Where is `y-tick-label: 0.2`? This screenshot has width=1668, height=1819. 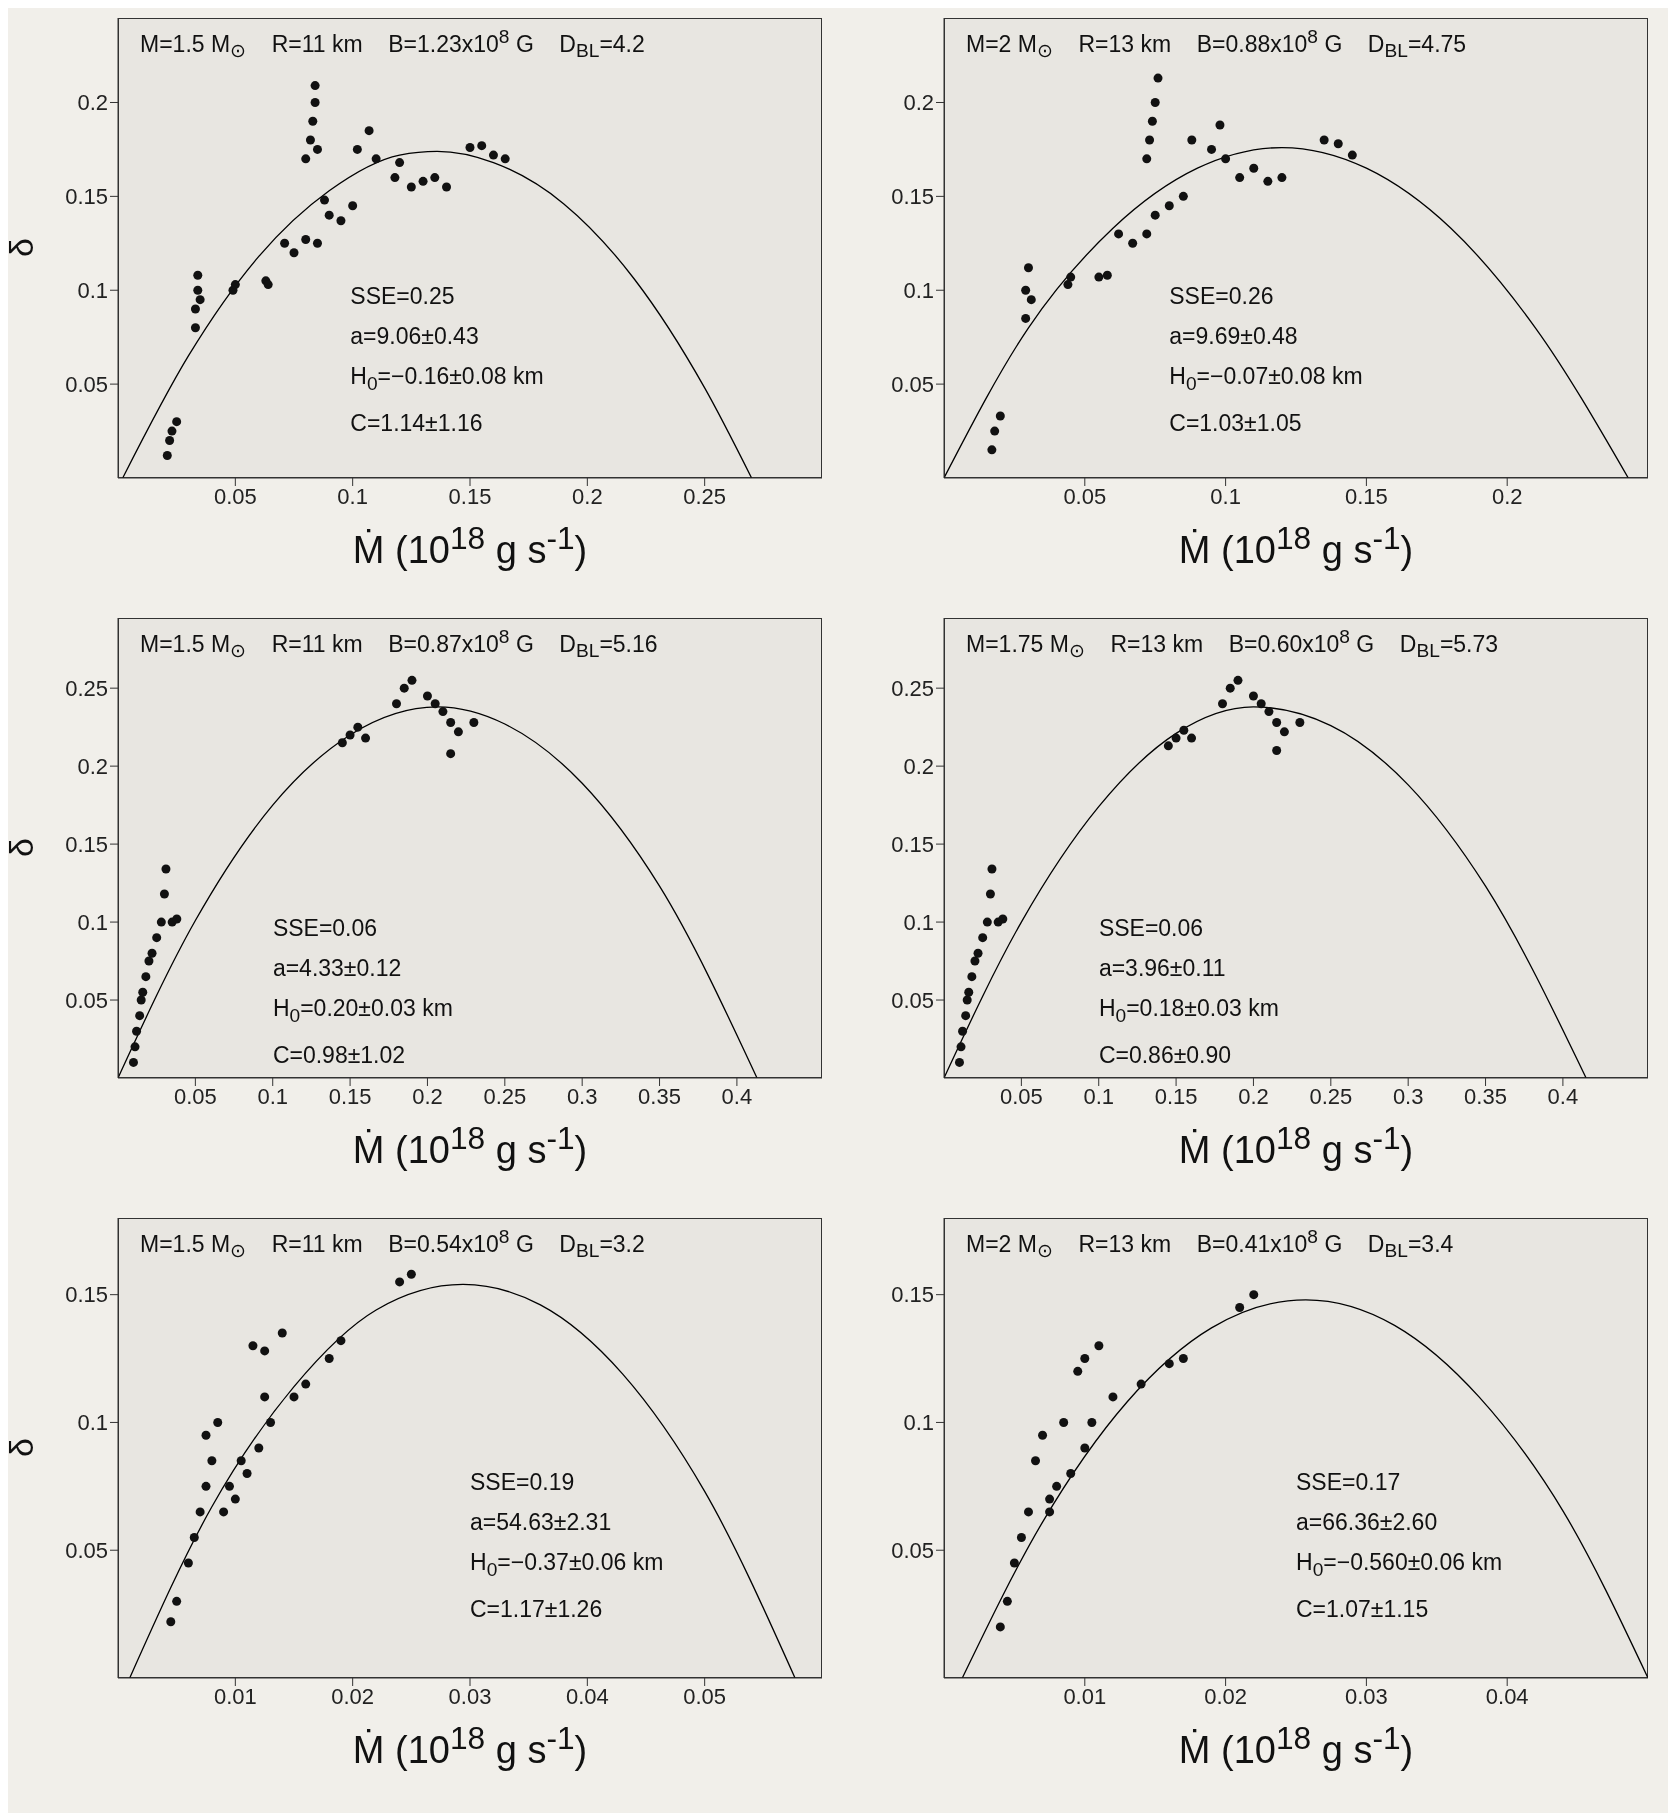 y-tick-label: 0.2 is located at coordinates (918, 103).